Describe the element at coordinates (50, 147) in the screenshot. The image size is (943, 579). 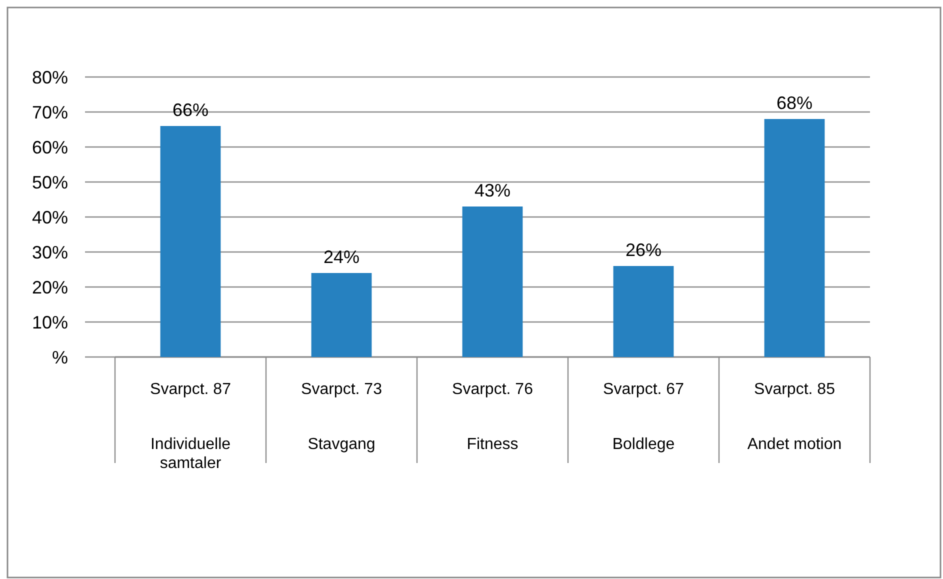
I see `y-tick-label: 60%` at that location.